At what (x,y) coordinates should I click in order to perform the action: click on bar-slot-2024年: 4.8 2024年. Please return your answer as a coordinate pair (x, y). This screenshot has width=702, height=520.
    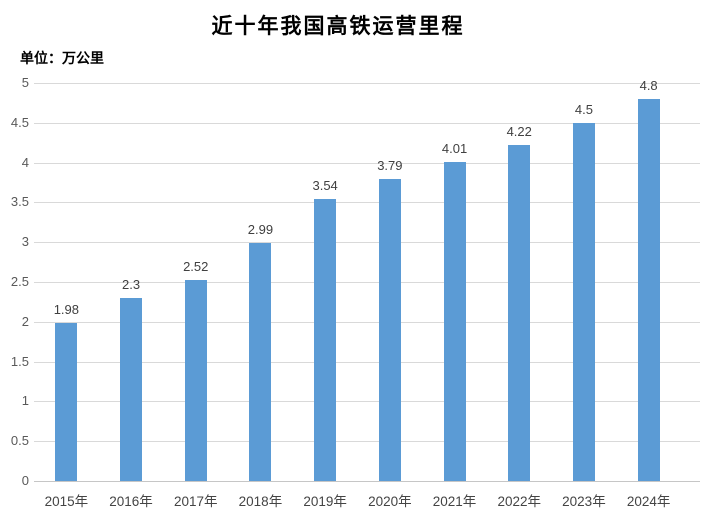
    Looking at the image, I should click on (648, 293).